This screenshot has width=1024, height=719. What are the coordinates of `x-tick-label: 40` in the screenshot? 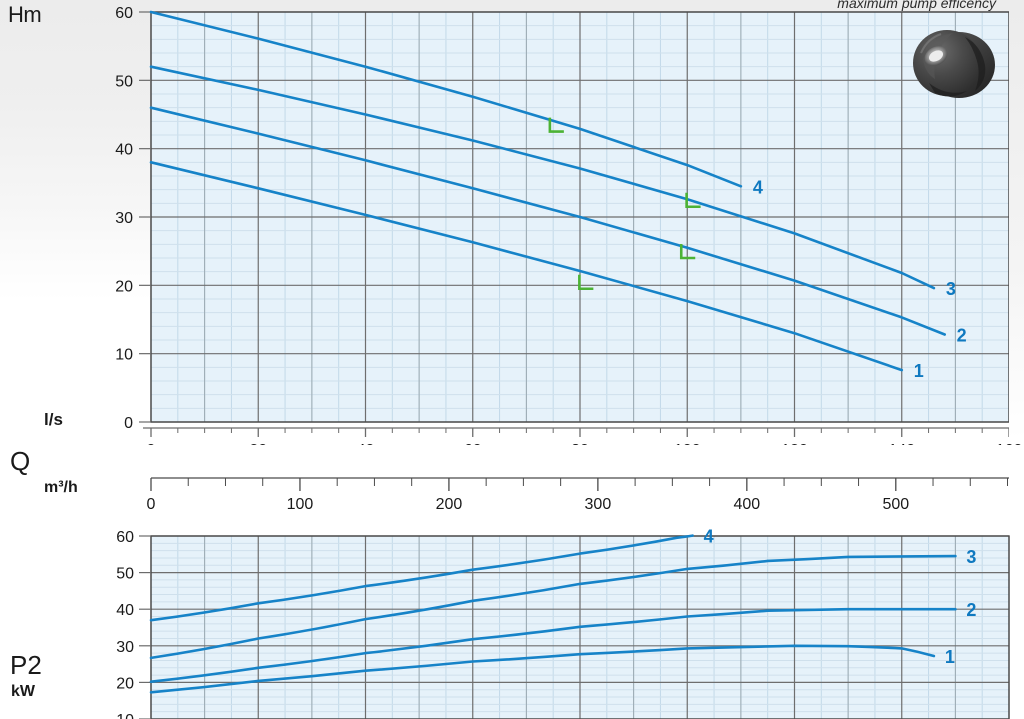 It's located at (366, 443).